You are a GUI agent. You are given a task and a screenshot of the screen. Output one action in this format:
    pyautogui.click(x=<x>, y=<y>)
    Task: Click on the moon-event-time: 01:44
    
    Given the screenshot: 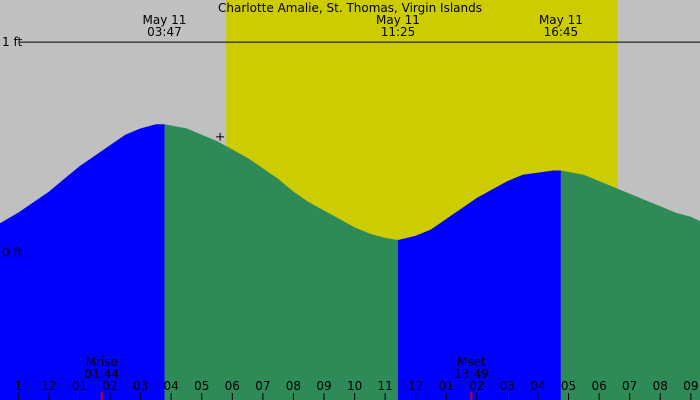 What is the action you would take?
    pyautogui.click(x=101, y=374)
    